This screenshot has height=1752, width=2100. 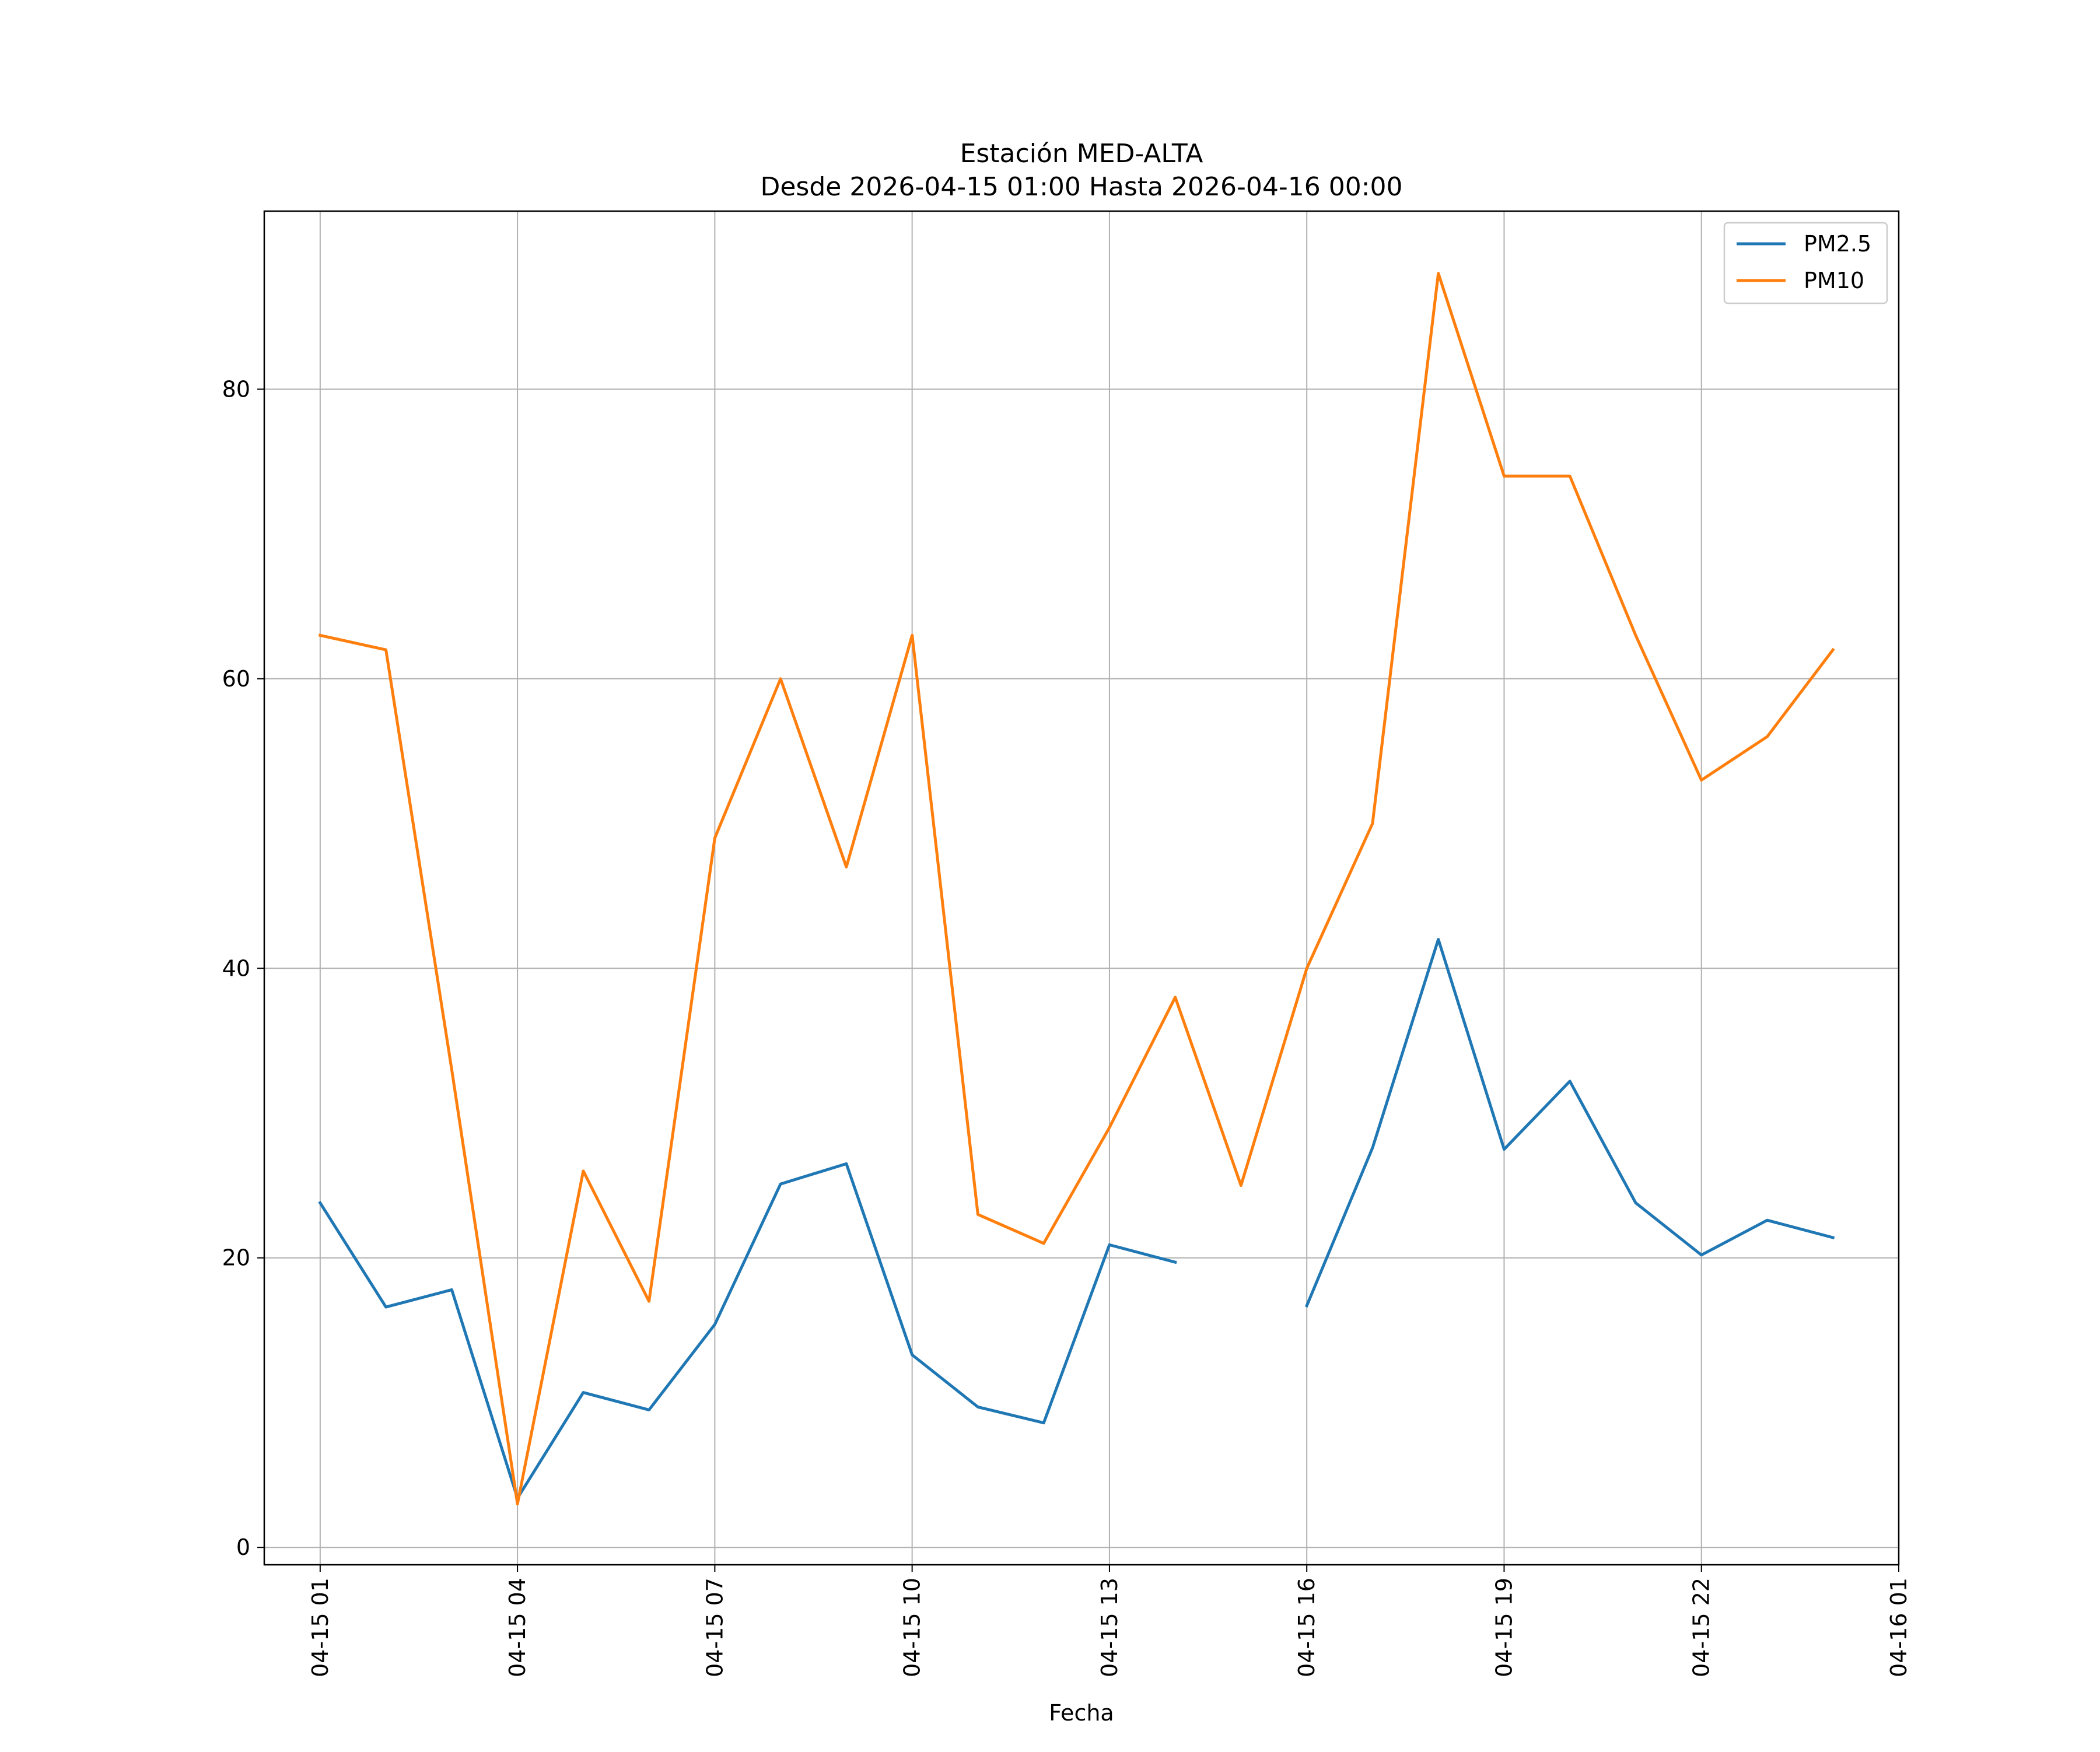 I want to click on x-axis-label: Fecha, so click(x=1081, y=1713).